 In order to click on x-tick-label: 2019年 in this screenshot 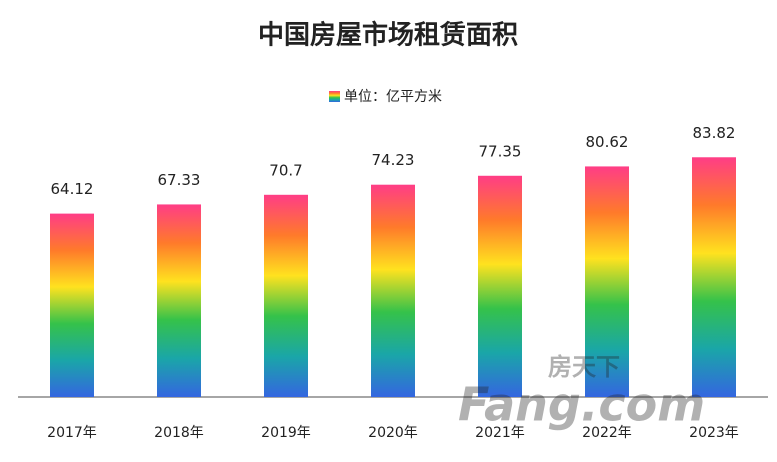, I will do `click(286, 433)`.